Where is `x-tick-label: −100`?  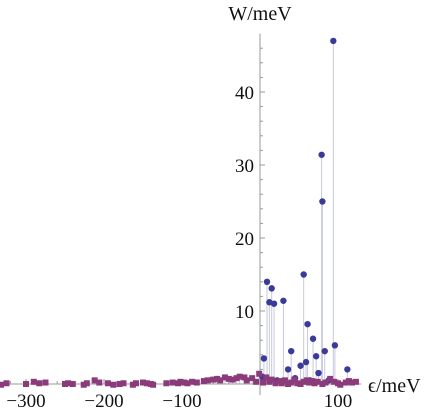
x-tick-label: −100 is located at coordinates (181, 401).